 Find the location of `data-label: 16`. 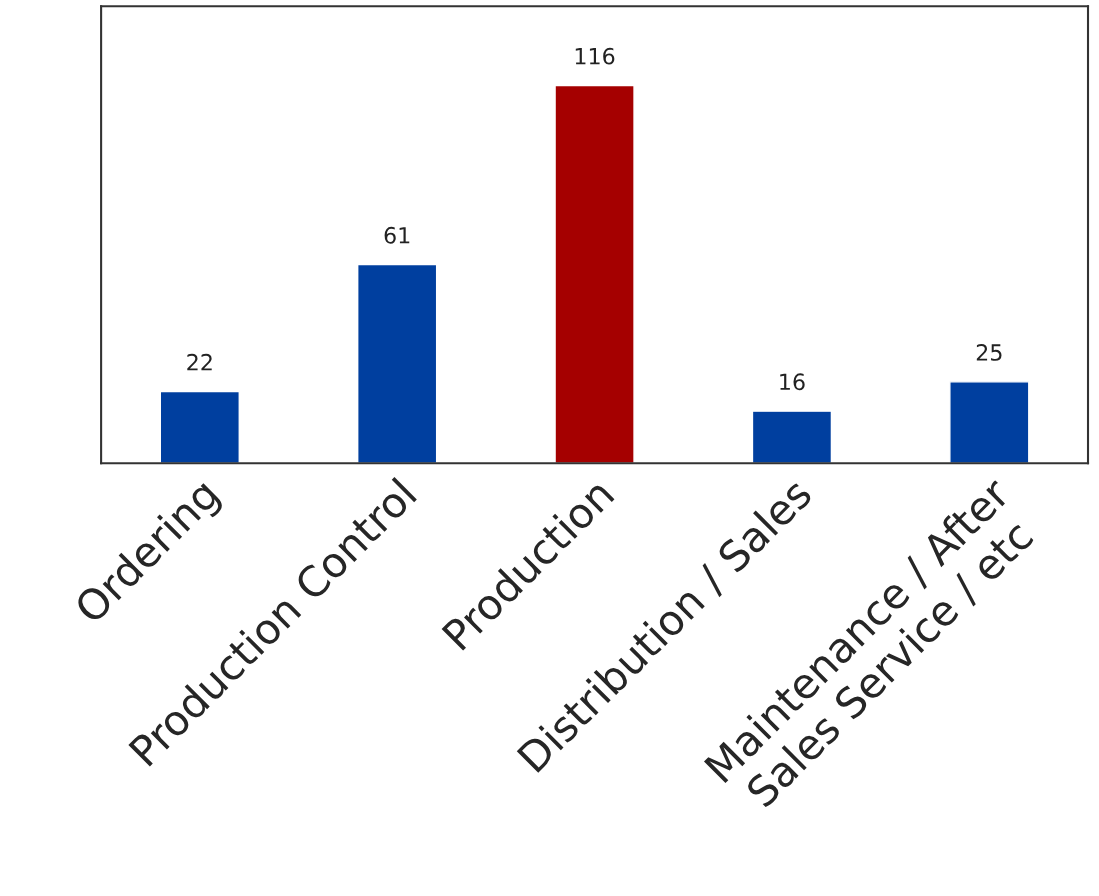

data-label: 16 is located at coordinates (792, 382).